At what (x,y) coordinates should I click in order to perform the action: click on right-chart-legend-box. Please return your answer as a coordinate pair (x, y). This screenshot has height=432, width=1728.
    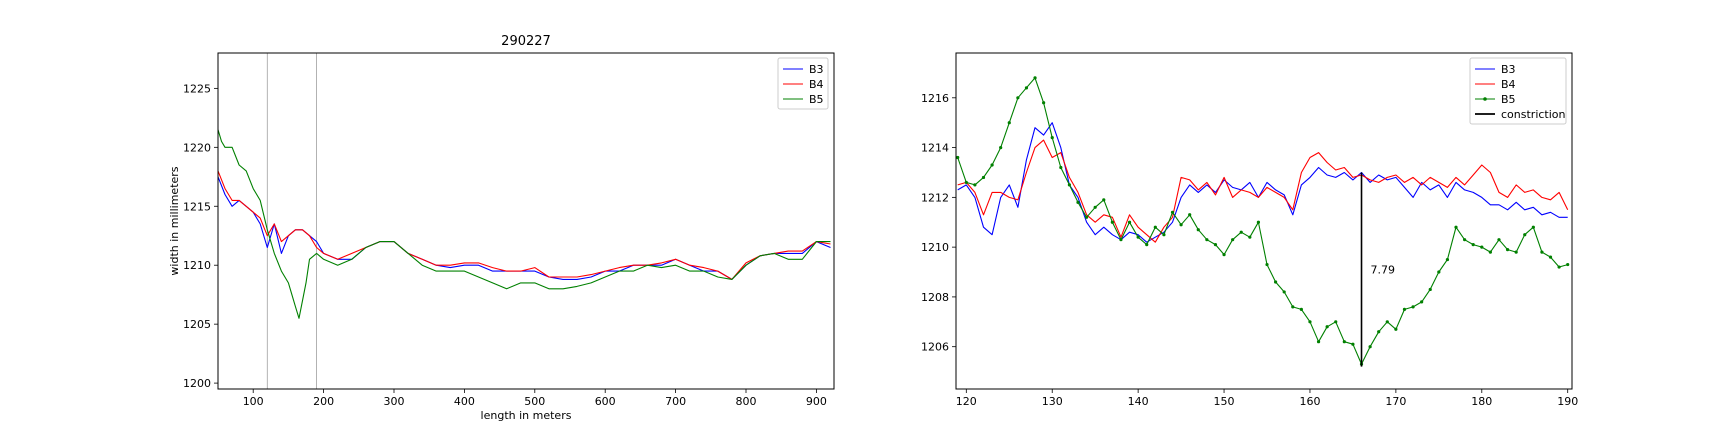
    Looking at the image, I should click on (1518, 91).